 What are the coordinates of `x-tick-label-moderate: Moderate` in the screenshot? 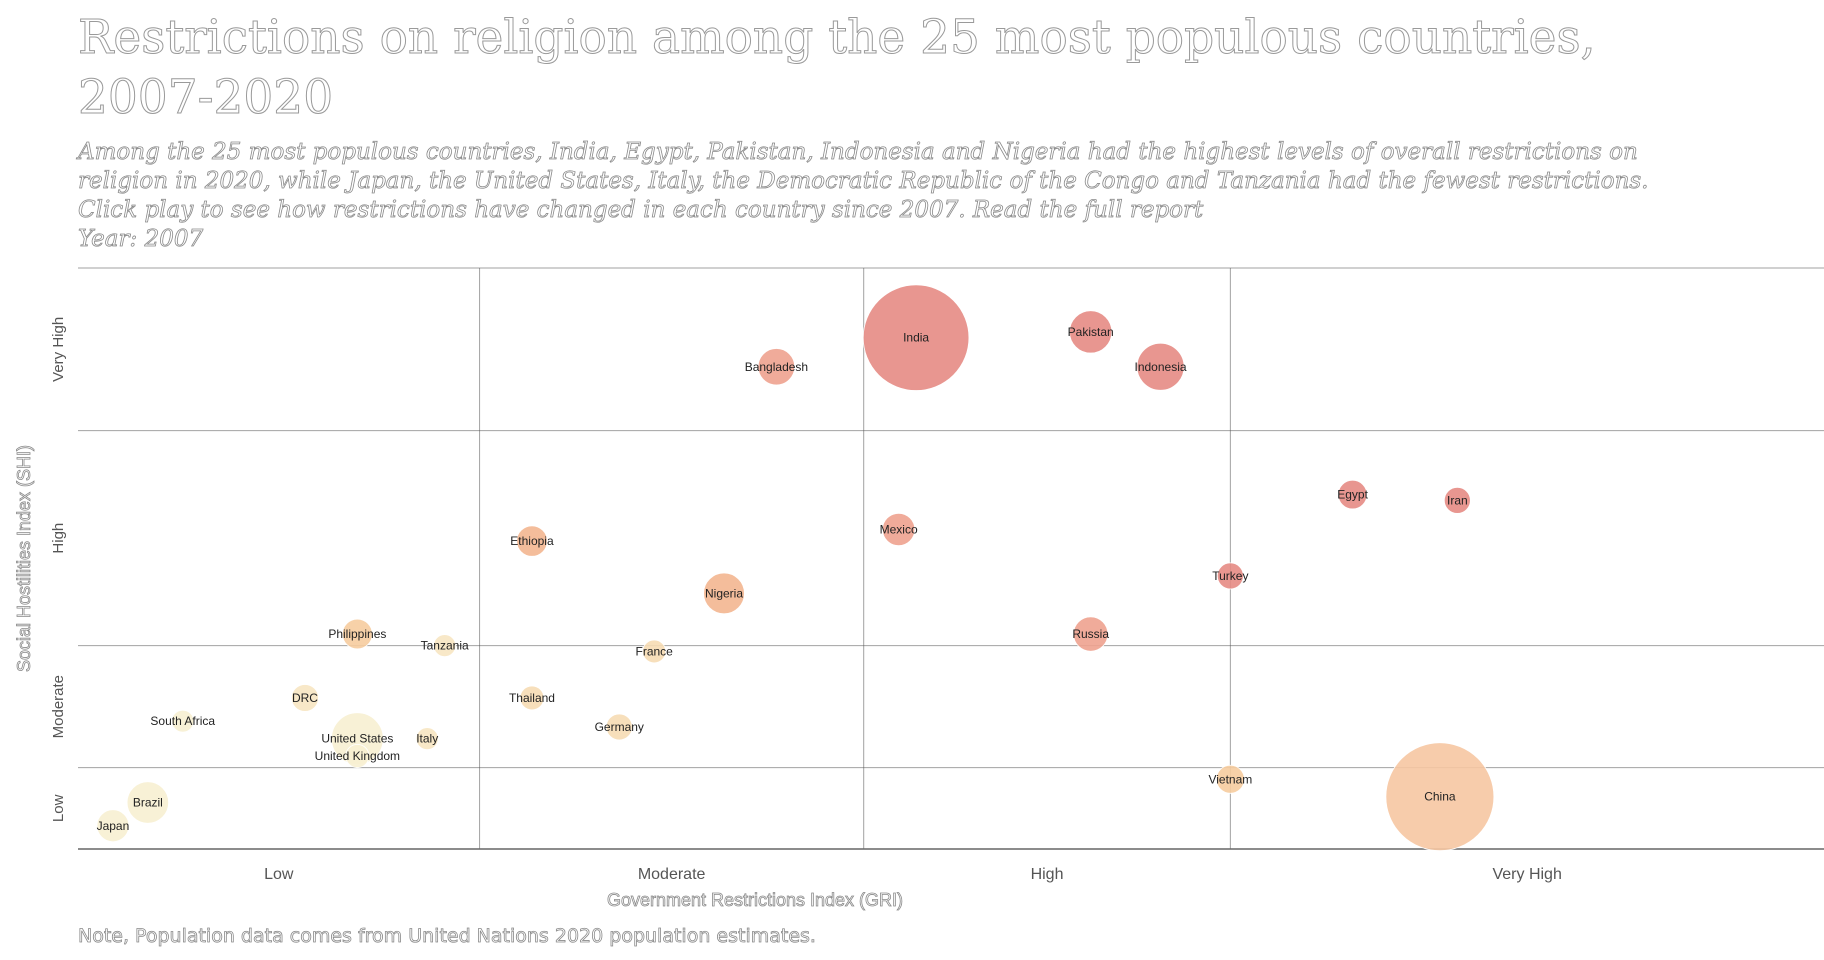 It's located at (672, 874).